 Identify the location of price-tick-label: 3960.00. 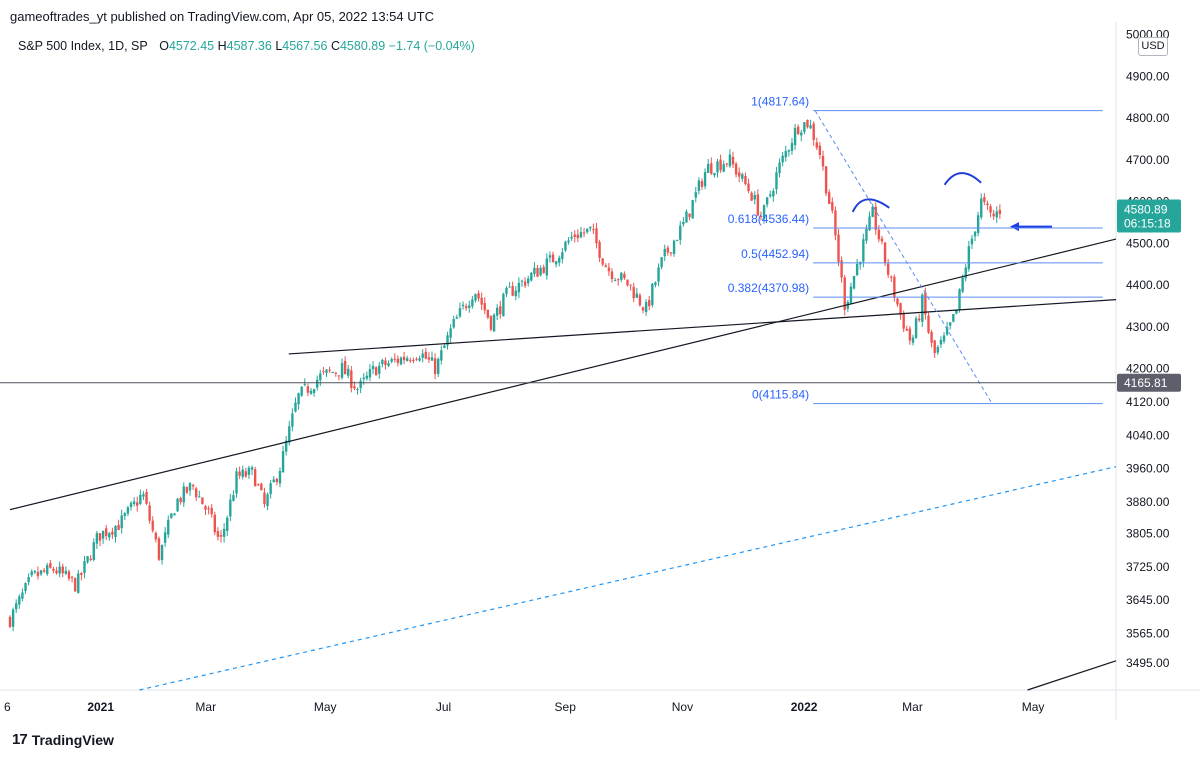
(1148, 469).